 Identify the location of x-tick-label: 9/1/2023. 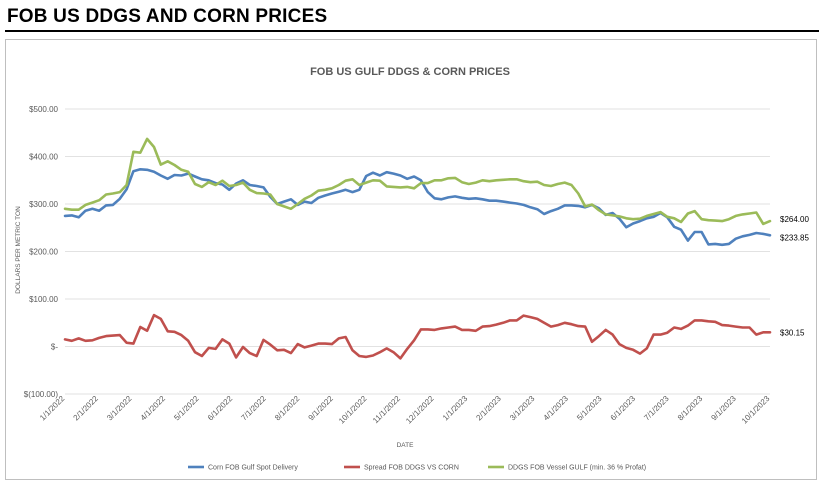
(723, 408).